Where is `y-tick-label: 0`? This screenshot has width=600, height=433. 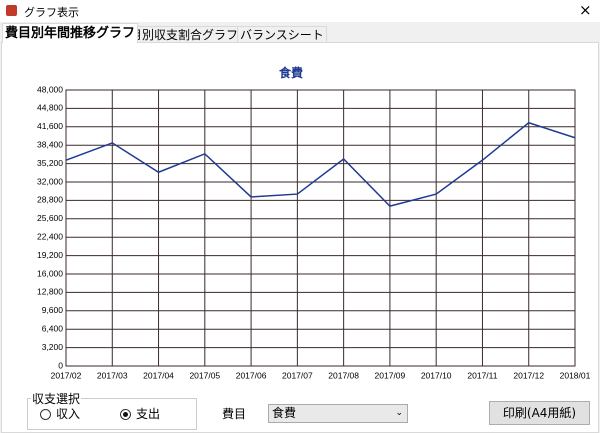 y-tick-label: 0 is located at coordinates (60, 365).